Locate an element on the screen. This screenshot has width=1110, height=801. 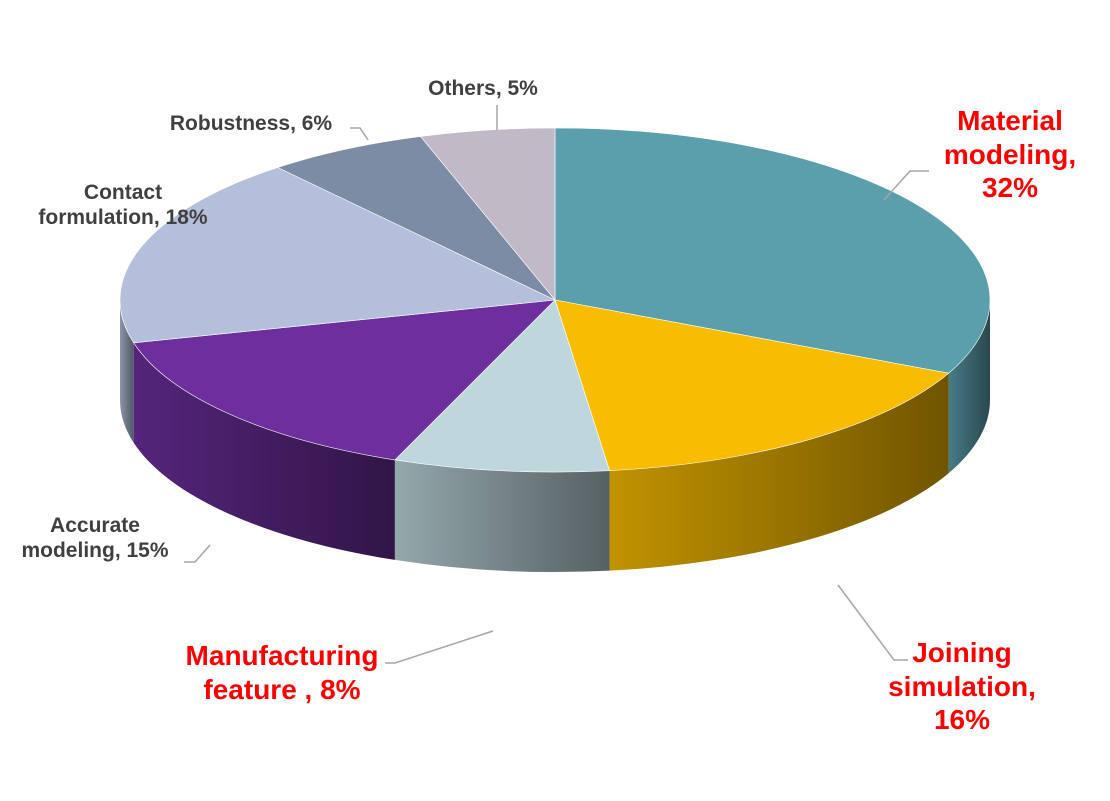
label-accurate-modeling: Accurate modeling, 15% is located at coordinates (95, 538).